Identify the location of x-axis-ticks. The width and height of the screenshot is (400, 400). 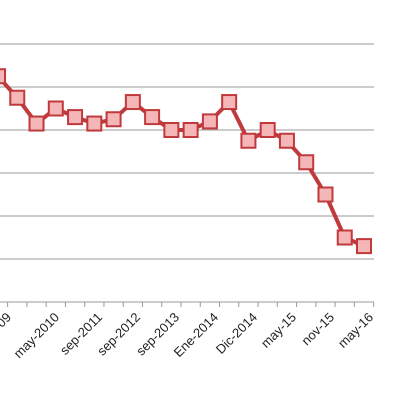
(191, 304).